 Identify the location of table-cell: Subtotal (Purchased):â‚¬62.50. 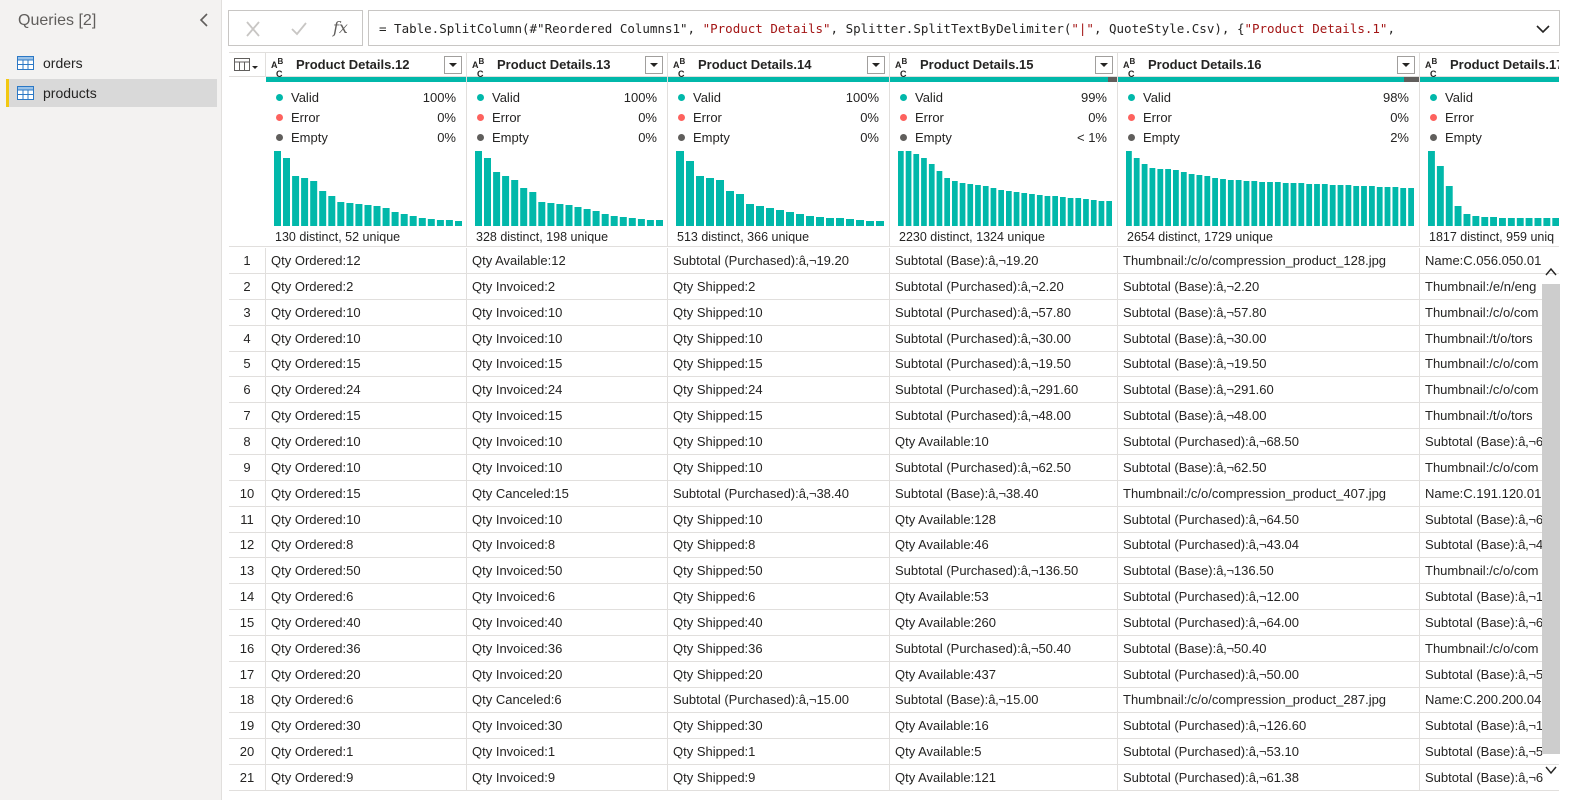
(1004, 467).